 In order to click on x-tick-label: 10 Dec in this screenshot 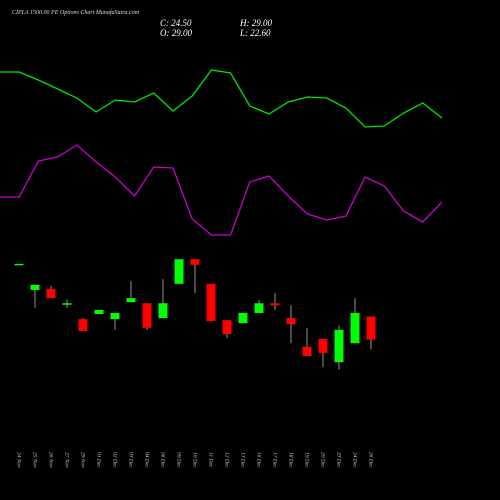, I will do `click(195, 460)`.